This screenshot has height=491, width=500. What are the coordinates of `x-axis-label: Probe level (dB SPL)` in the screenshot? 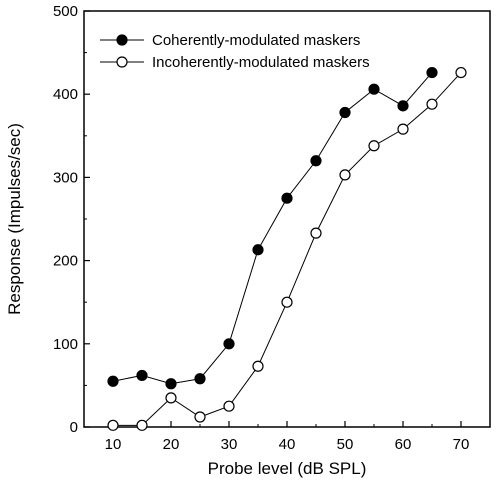 It's located at (287, 468).